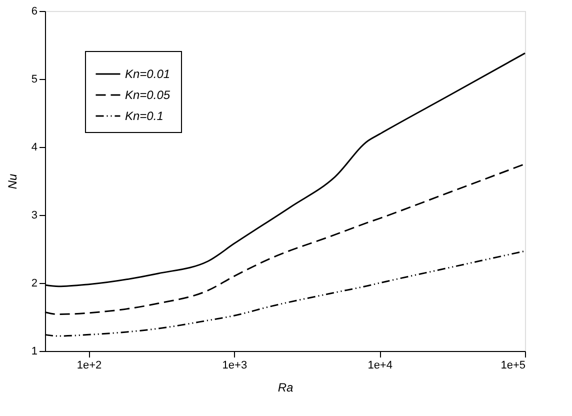  Describe the element at coordinates (12, 182) in the screenshot. I see `y-axis-title: Nu` at that location.